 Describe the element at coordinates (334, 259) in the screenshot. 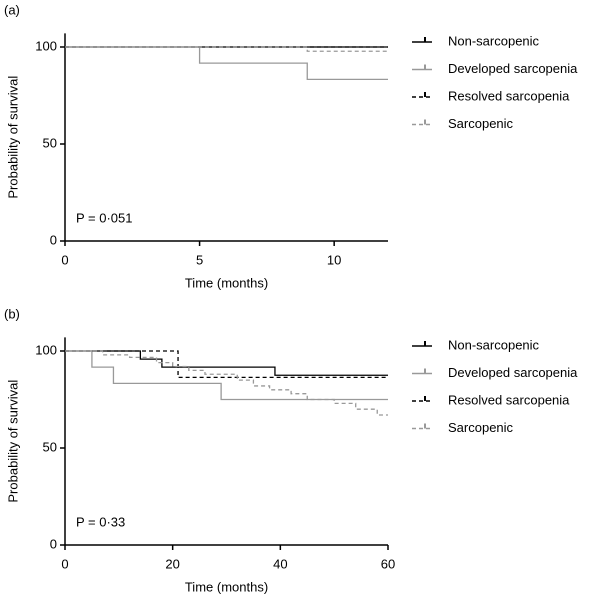

I see `x-tick-label: 10` at that location.